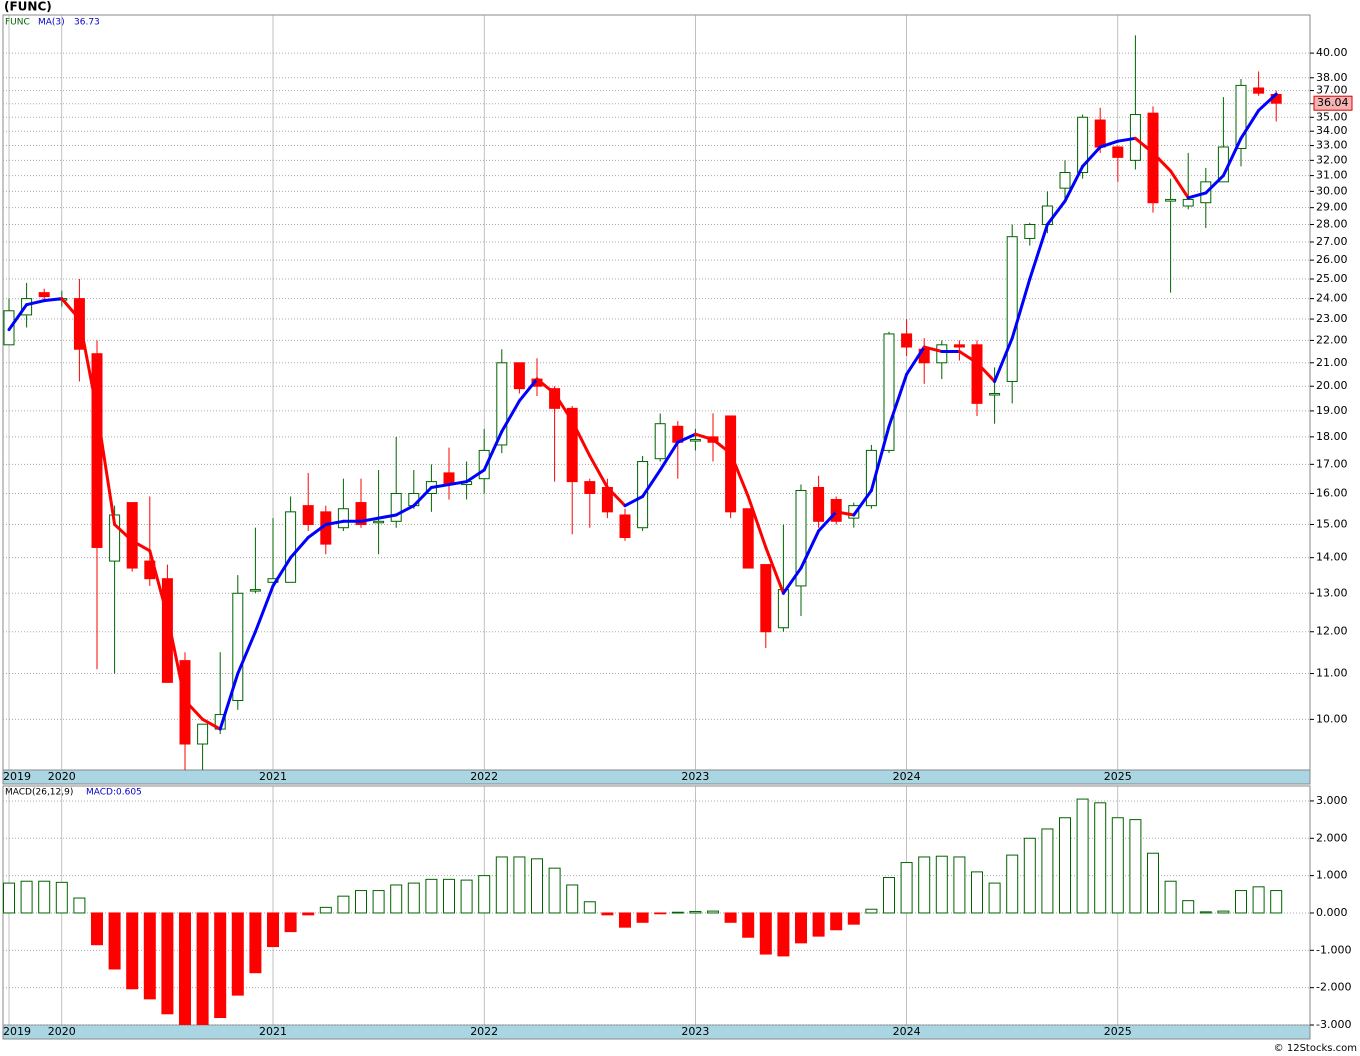  What do you see at coordinates (1332, 318) in the screenshot?
I see `y-tick-label: 23.00` at bounding box center [1332, 318].